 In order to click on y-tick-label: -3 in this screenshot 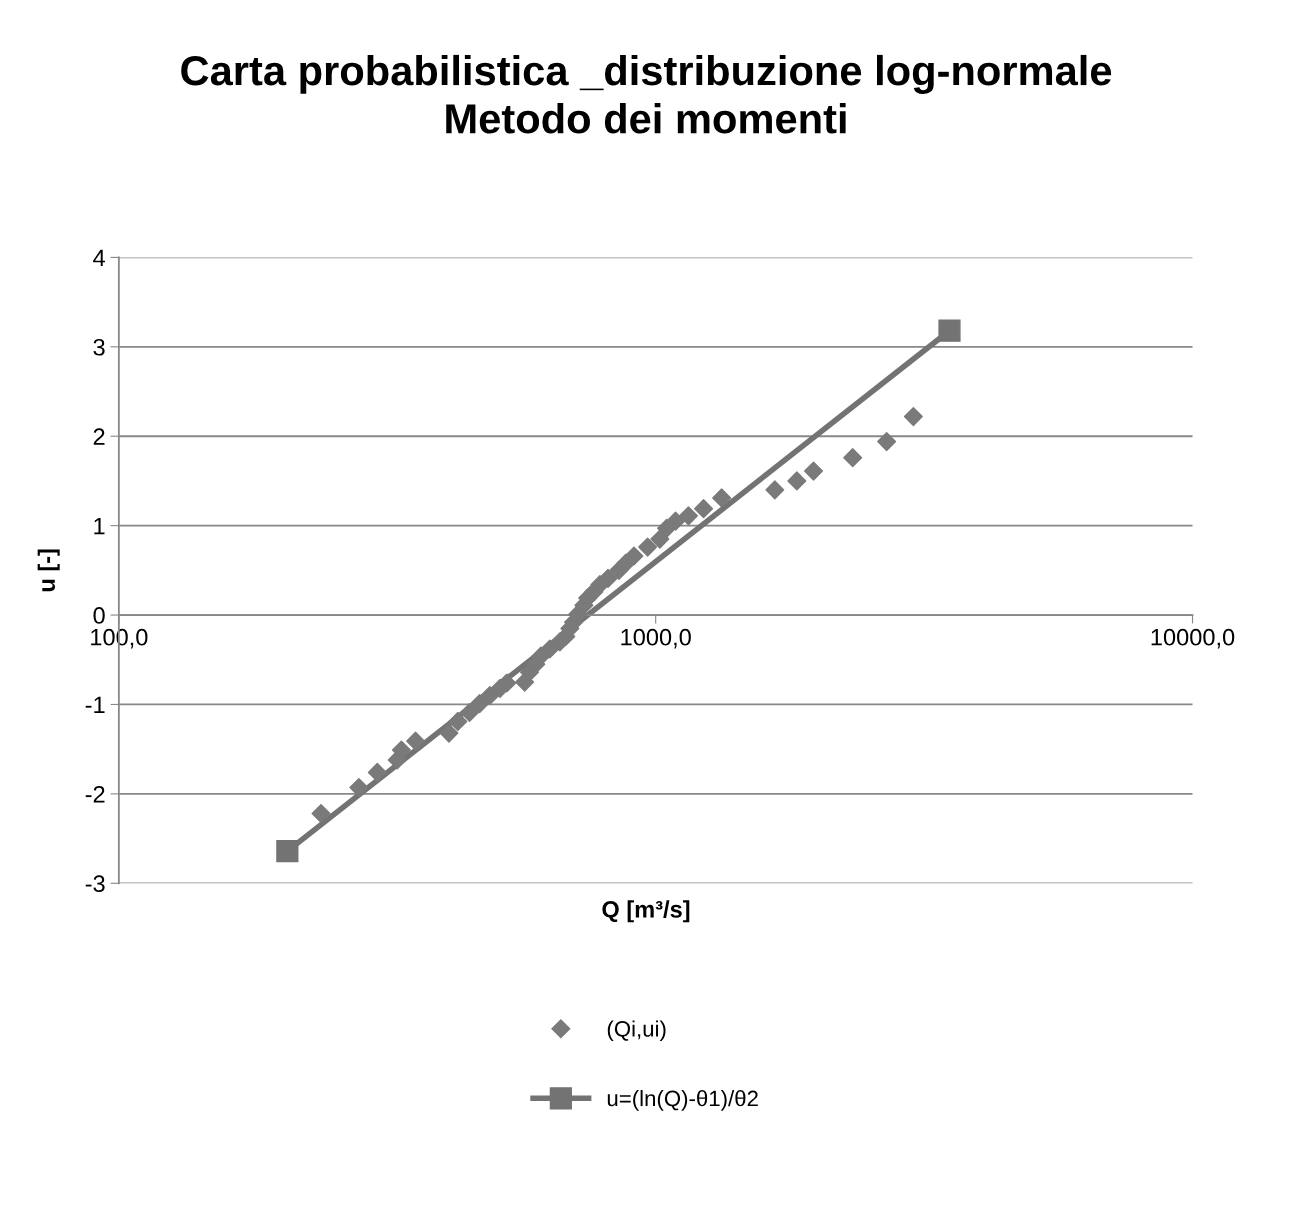, I will do `click(95, 884)`.